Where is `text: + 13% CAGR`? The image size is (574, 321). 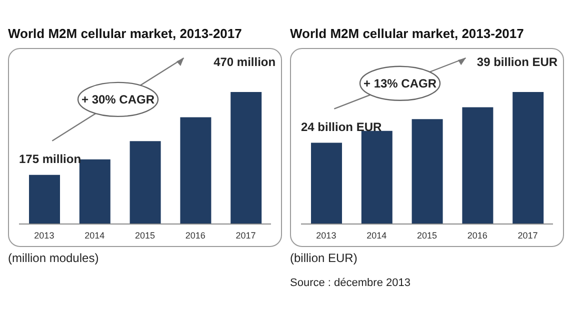 text: + 13% CAGR is located at coordinates (400, 83).